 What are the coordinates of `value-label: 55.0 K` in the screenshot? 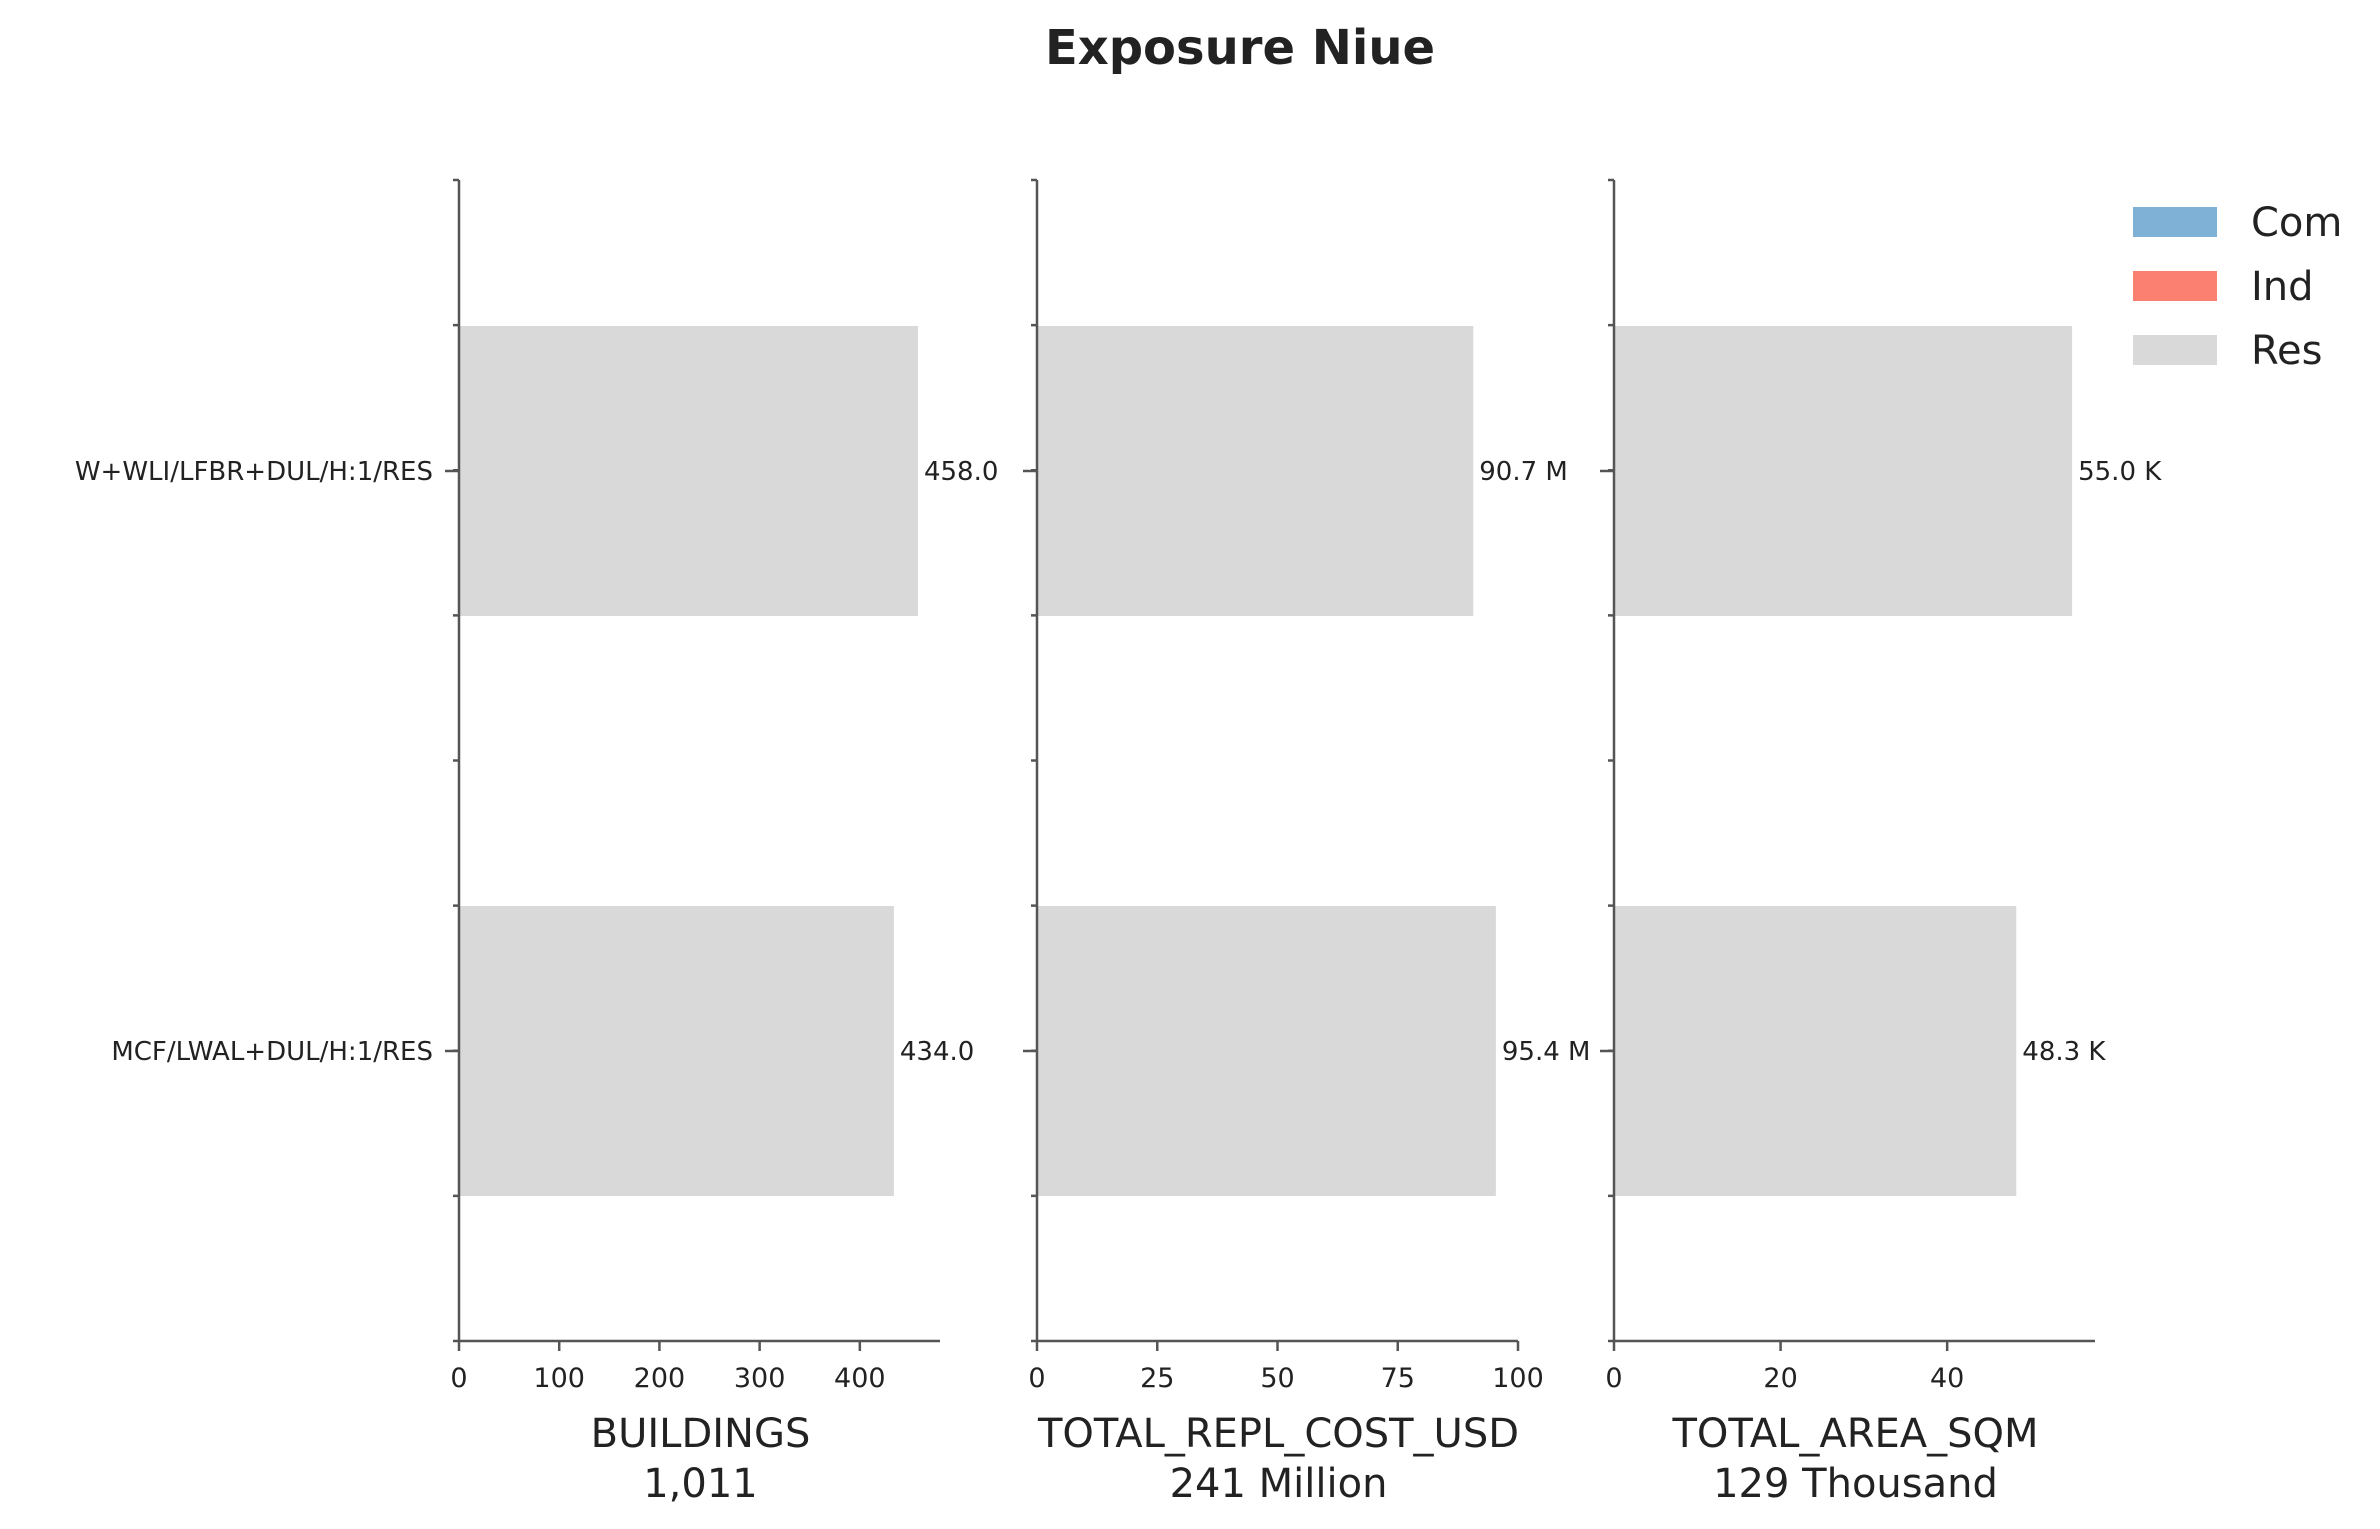 It's located at (2120, 472).